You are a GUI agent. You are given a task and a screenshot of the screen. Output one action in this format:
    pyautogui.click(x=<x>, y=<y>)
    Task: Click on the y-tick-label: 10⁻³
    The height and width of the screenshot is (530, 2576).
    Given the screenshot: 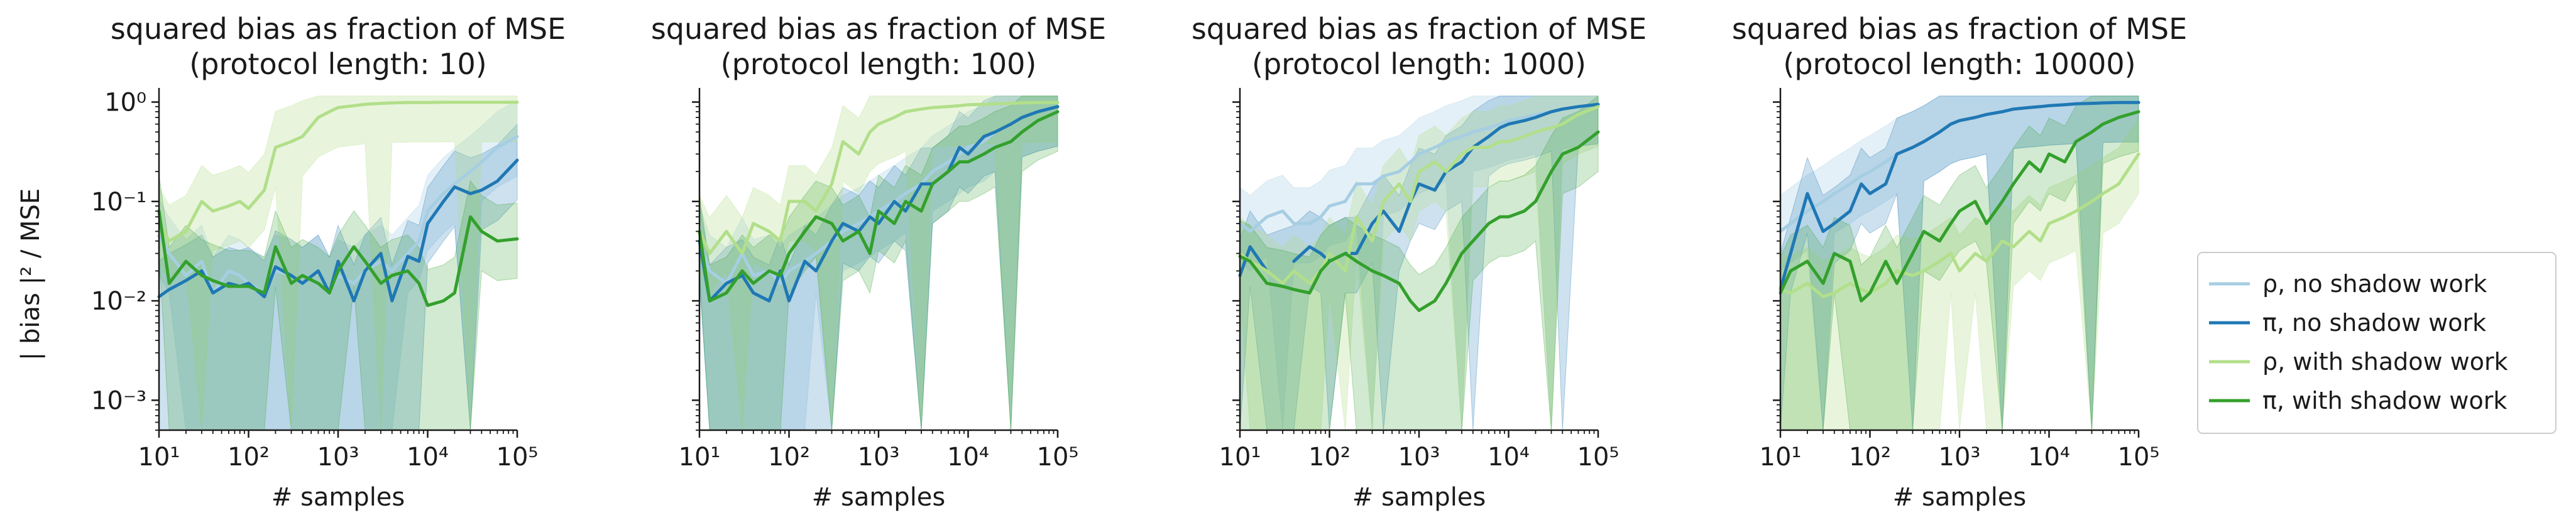 What is the action you would take?
    pyautogui.click(x=118, y=400)
    